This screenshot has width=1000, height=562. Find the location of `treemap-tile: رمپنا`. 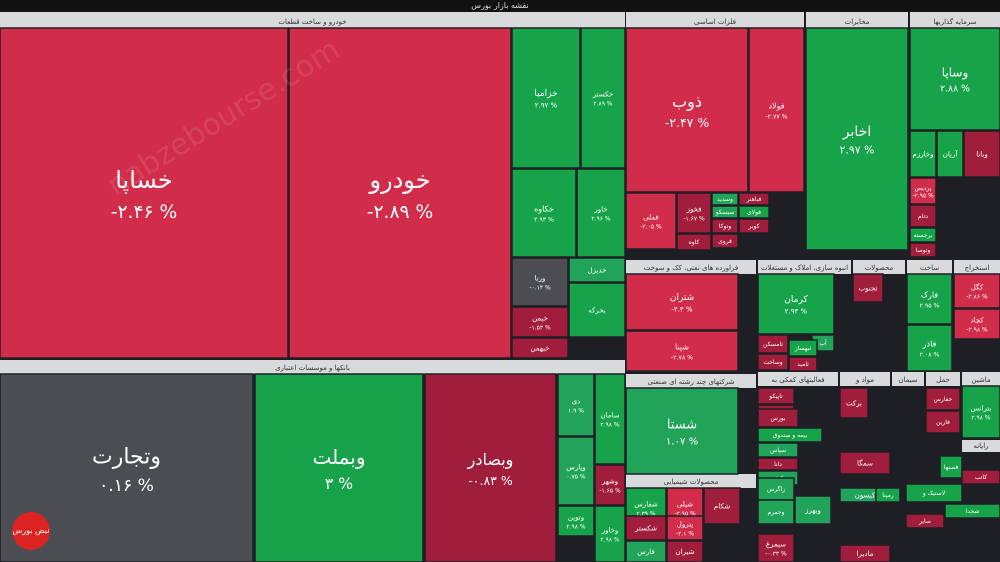

treemap-tile: رمپنا is located at coordinates (888, 495).